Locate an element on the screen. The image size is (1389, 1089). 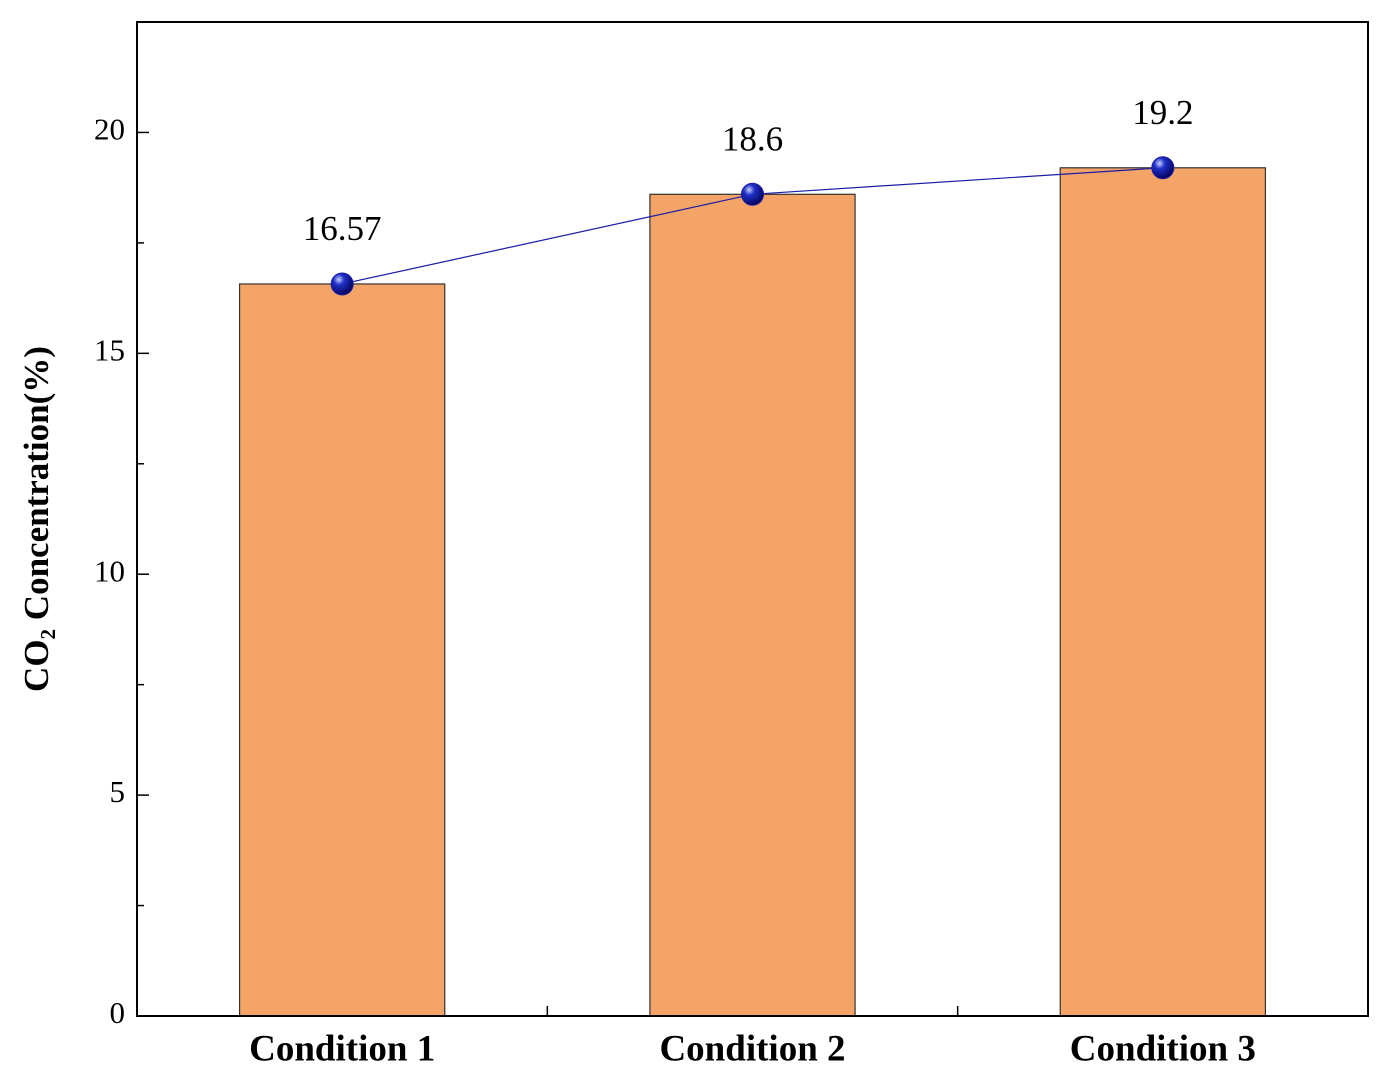
value-label: 16.57 is located at coordinates (342, 228).